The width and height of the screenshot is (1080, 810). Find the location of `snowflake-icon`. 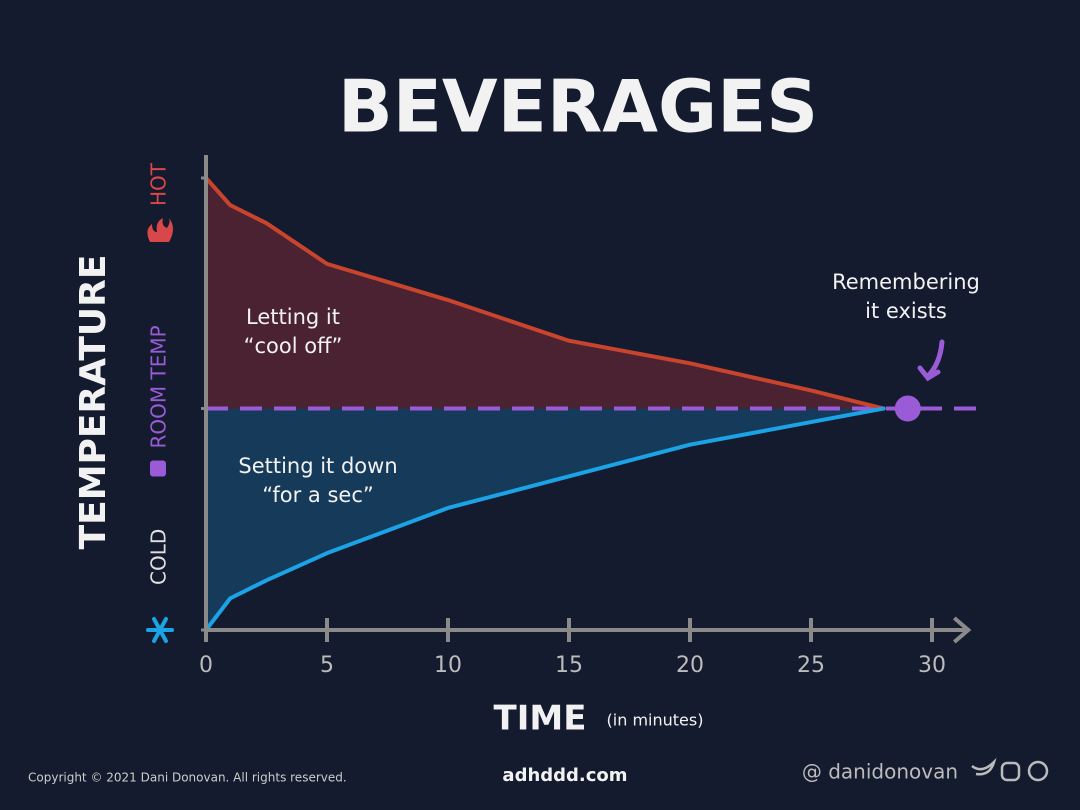

snowflake-icon is located at coordinates (160, 630).